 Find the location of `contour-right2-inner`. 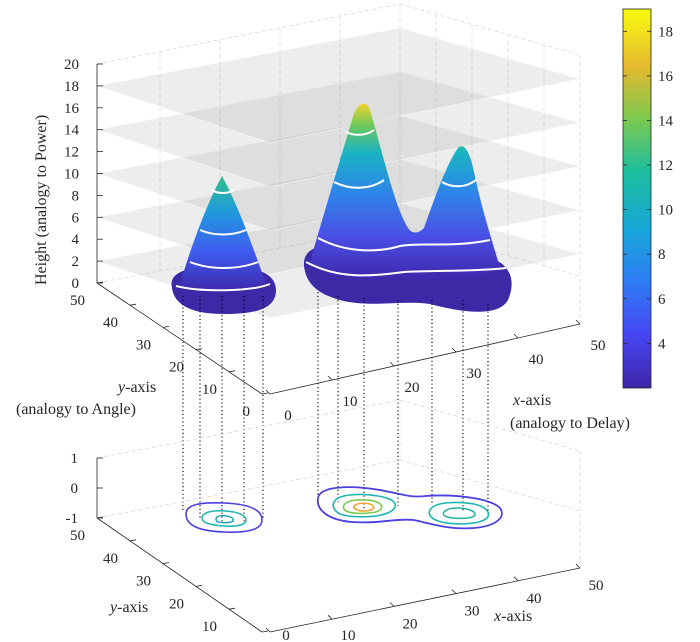

contour-right2-inner is located at coordinates (459, 513).